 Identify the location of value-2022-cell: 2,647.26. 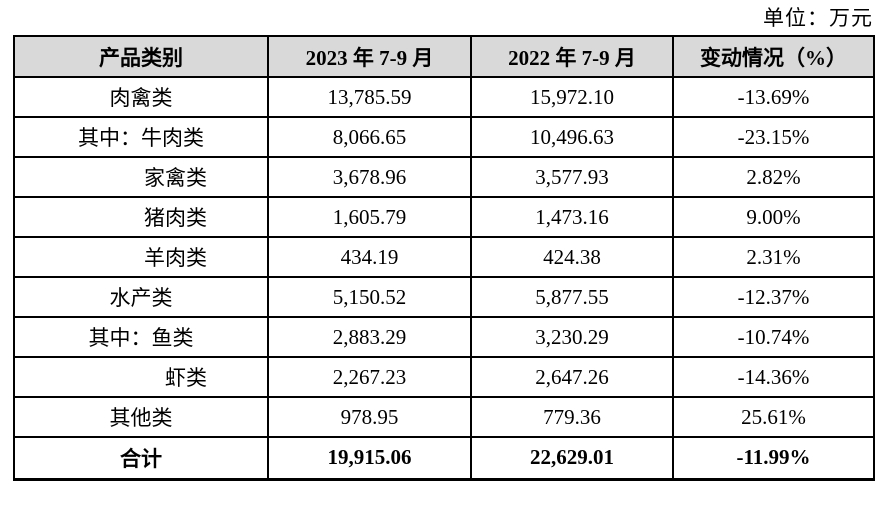
(572, 377).